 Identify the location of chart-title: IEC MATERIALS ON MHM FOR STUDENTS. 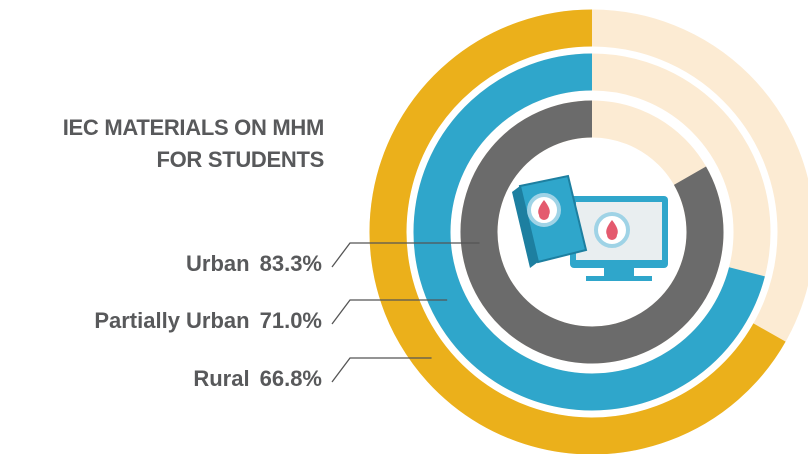
(193, 143).